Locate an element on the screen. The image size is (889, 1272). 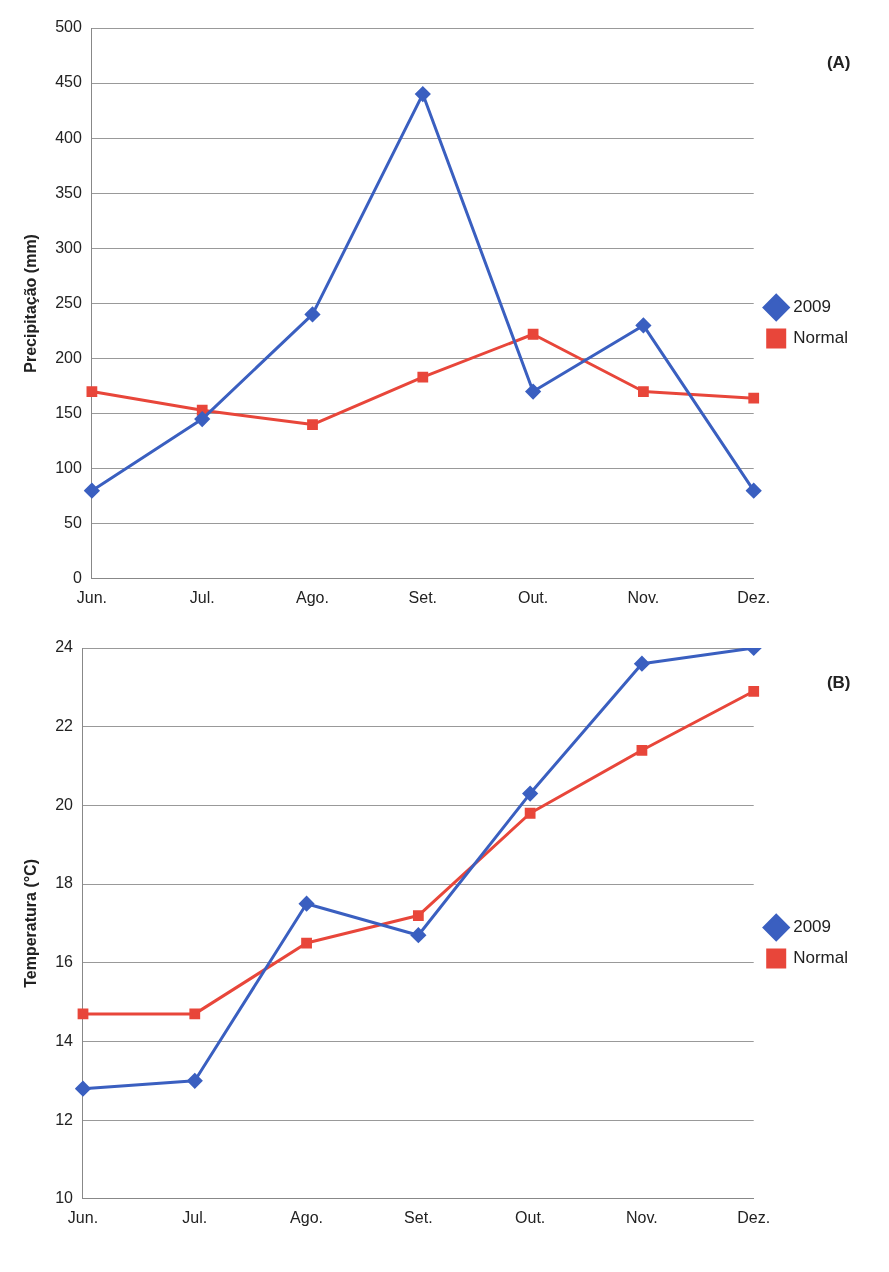
y-tick-label: 18 is located at coordinates (64, 883).